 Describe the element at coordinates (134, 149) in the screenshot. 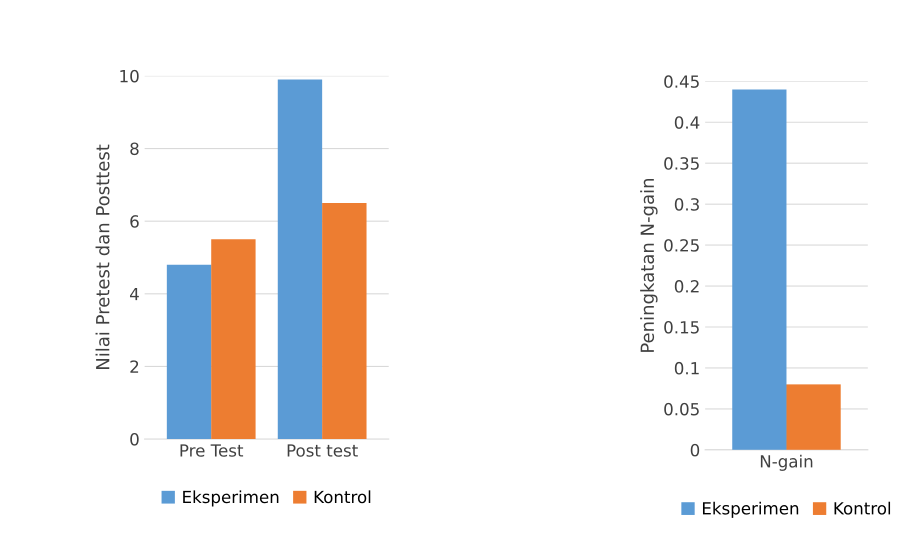

I see `y-tick-label: 8` at that location.